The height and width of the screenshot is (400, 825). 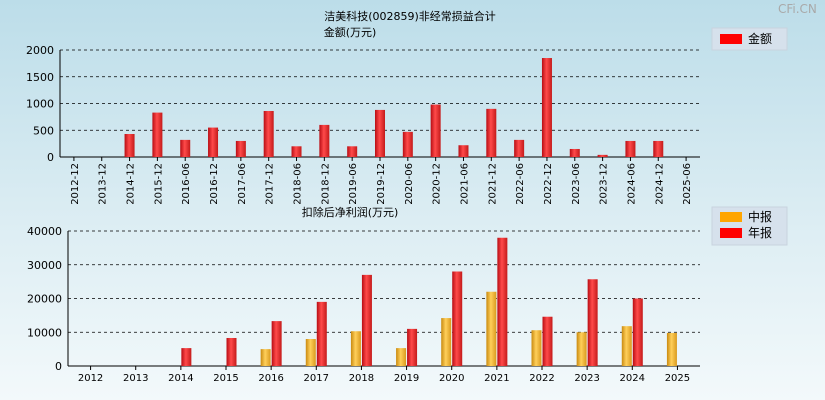 I want to click on chart-1-legend-swatch, so click(x=731, y=39).